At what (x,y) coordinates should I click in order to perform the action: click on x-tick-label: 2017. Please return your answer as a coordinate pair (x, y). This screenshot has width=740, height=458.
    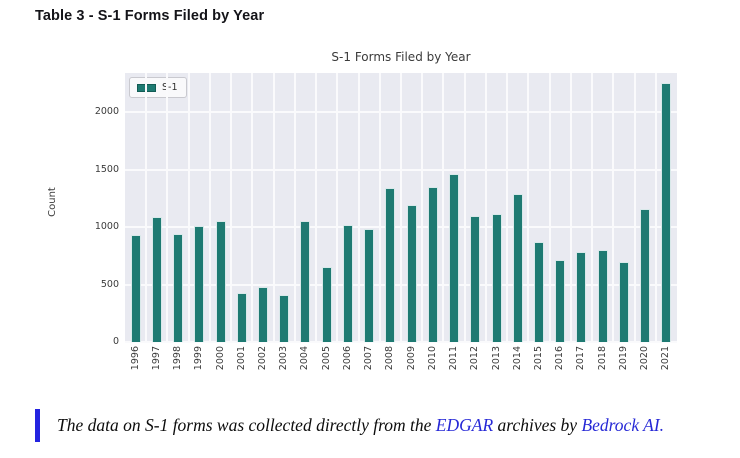
    Looking at the image, I should click on (581, 358).